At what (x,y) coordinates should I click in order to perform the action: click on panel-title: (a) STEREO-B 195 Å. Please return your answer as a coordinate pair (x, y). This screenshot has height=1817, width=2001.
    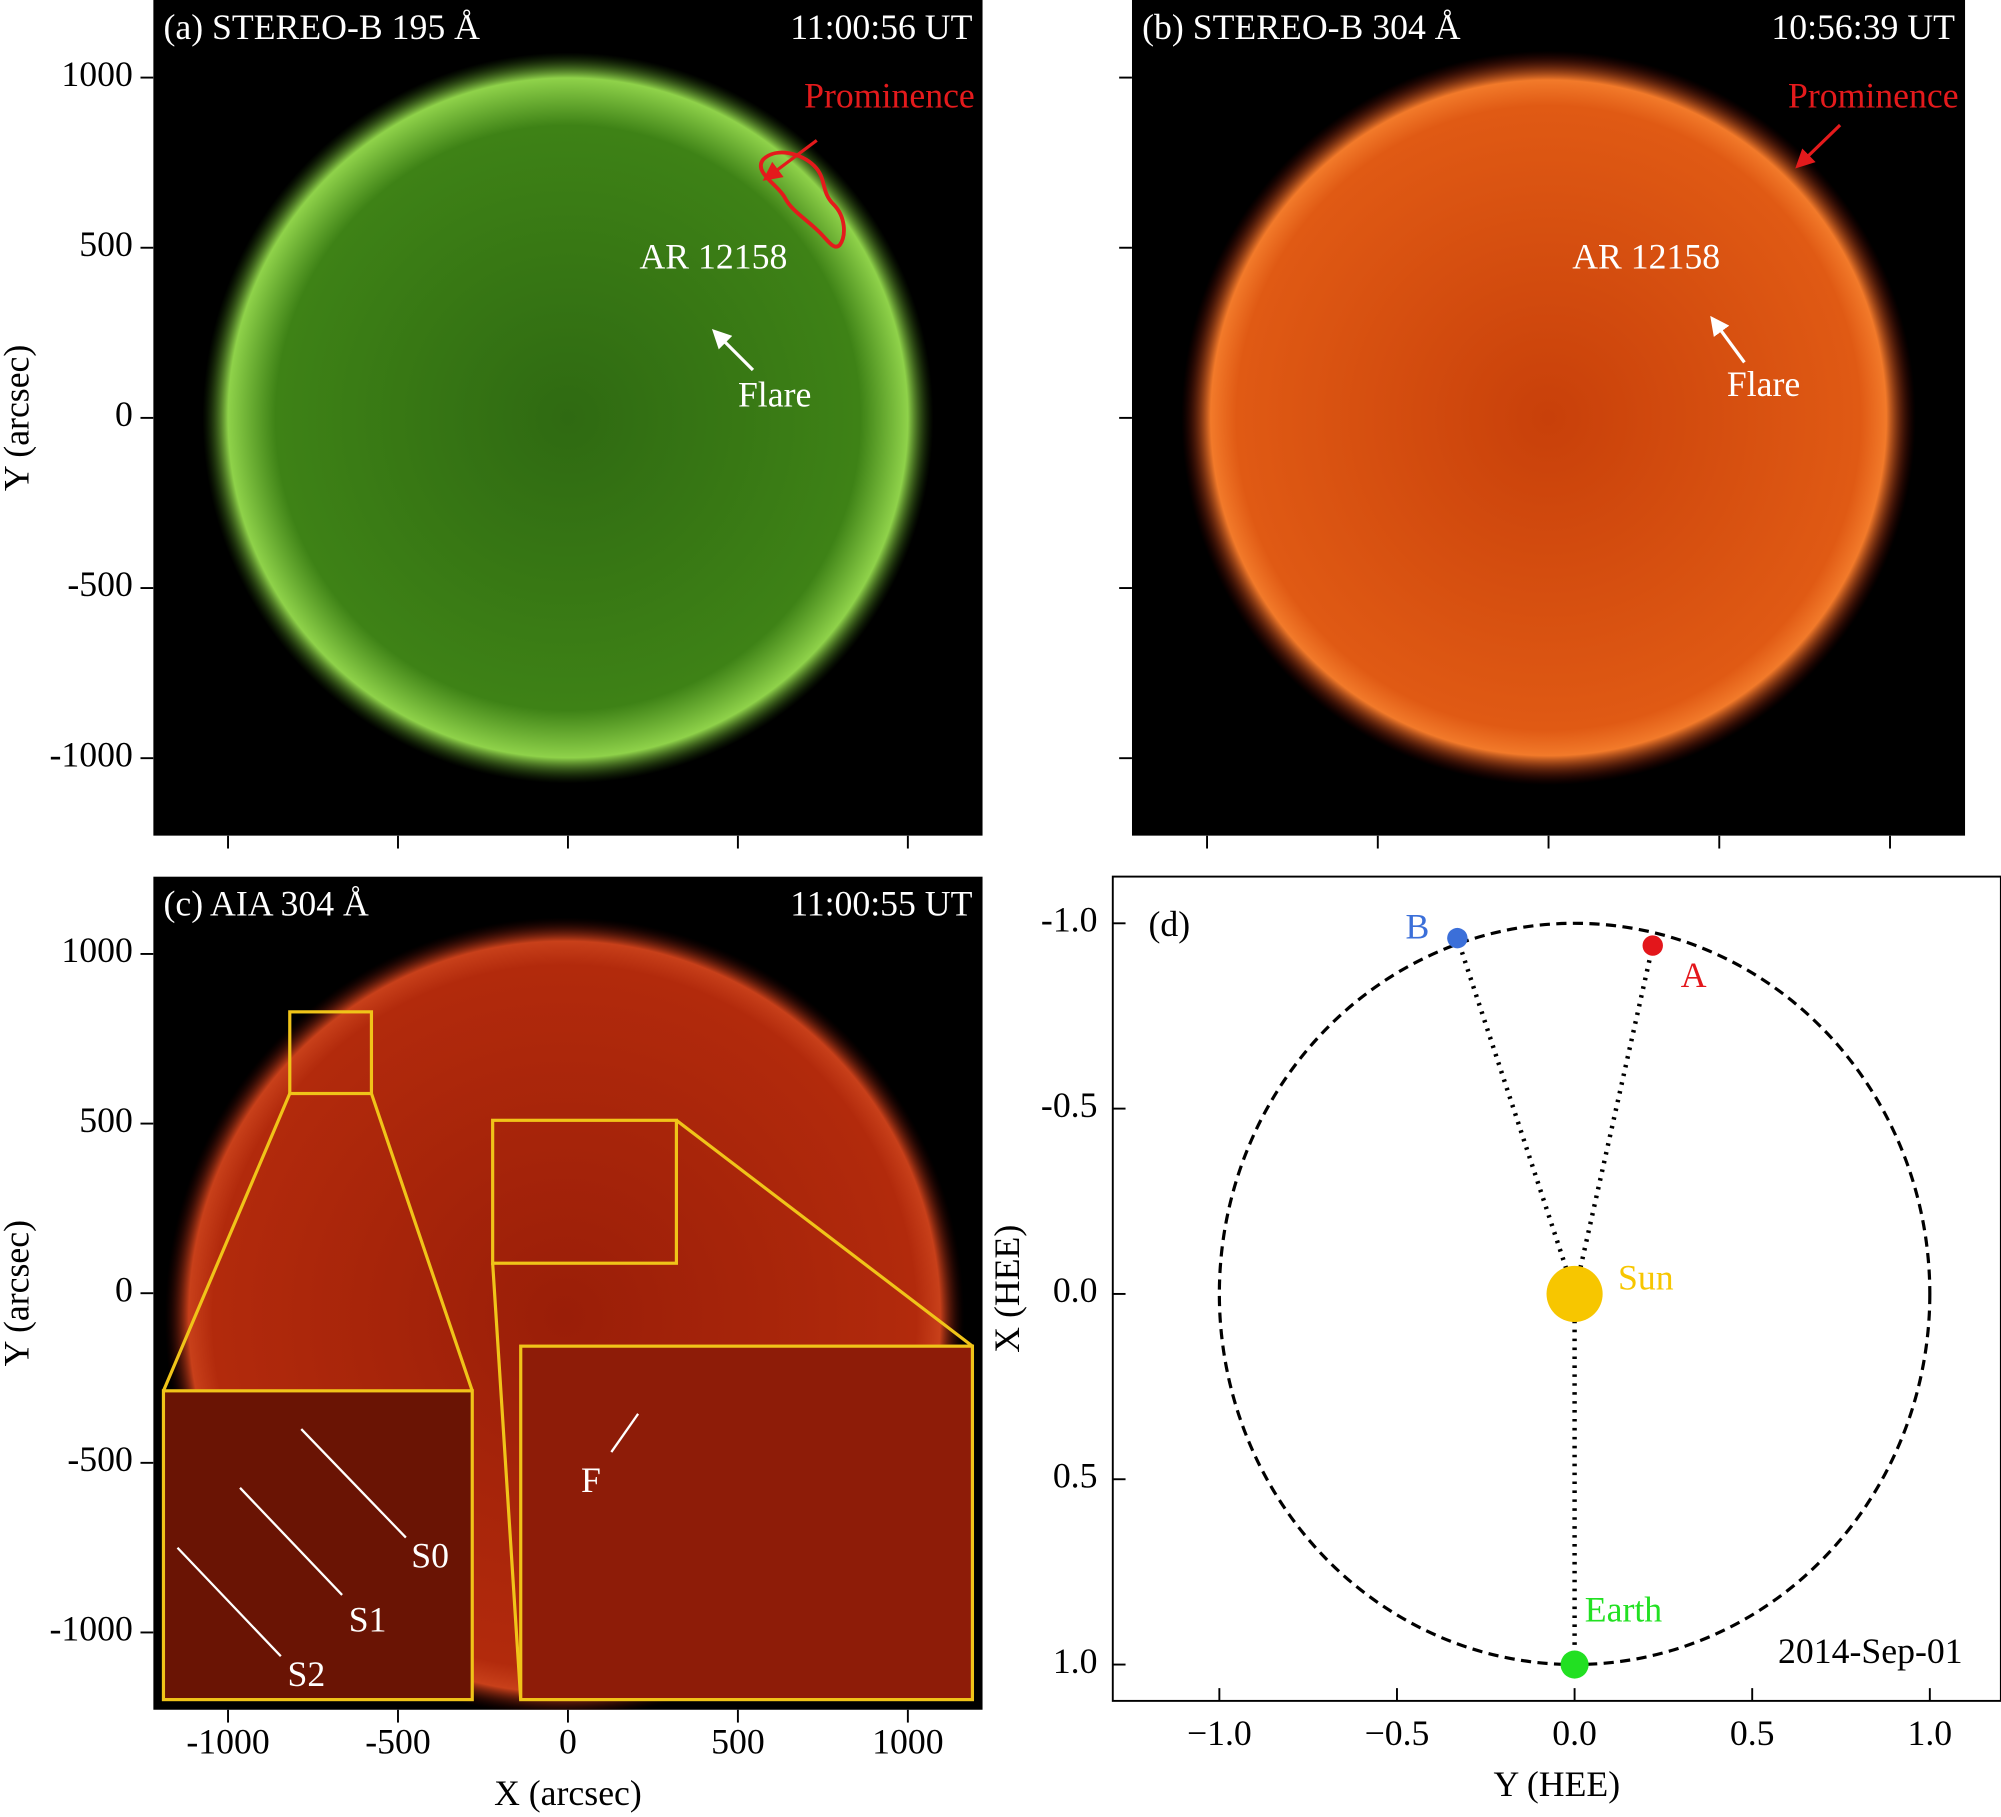
    Looking at the image, I should click on (321, 27).